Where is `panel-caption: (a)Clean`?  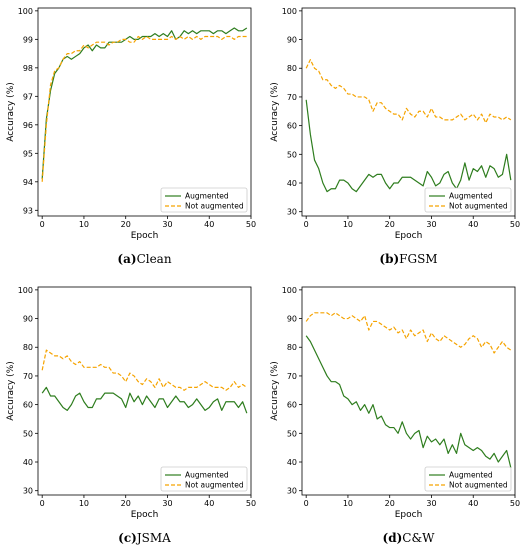 panel-caption: (a)Clean is located at coordinates (144, 259).